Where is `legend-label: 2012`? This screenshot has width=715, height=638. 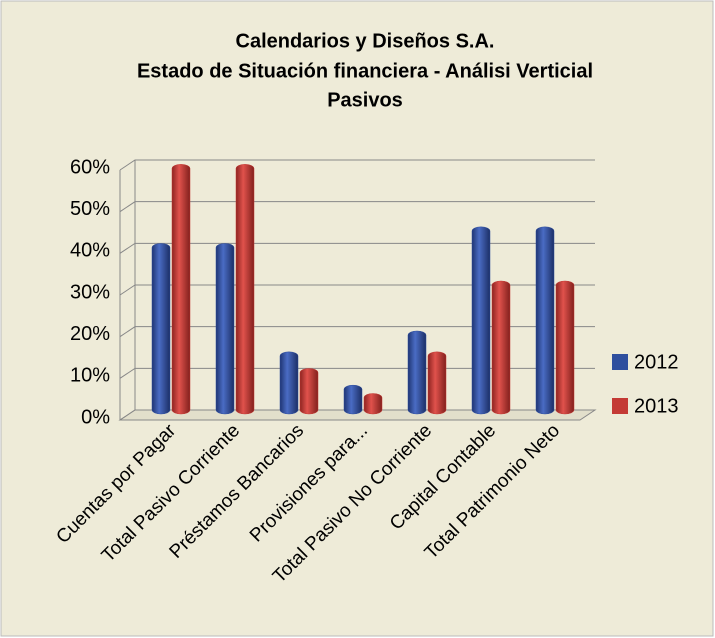 legend-label: 2012 is located at coordinates (656, 362).